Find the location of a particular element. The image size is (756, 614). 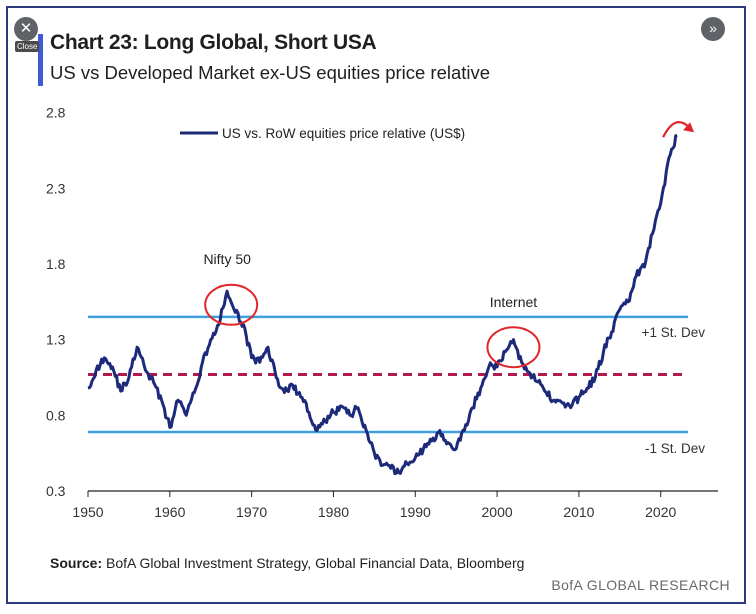

next-button: » is located at coordinates (713, 29).